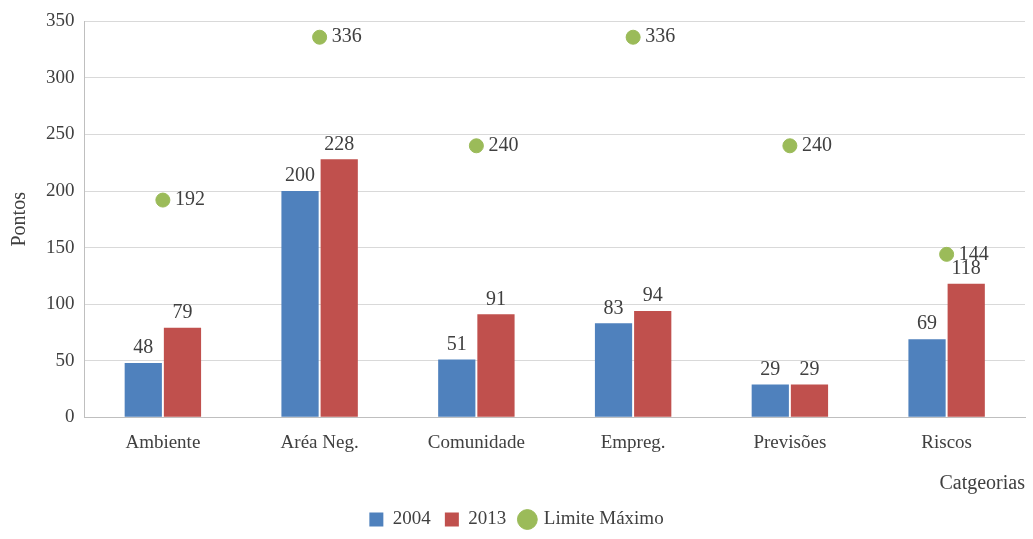 The height and width of the screenshot is (539, 1033). I want to click on y-tick-label: 100, so click(60, 303).